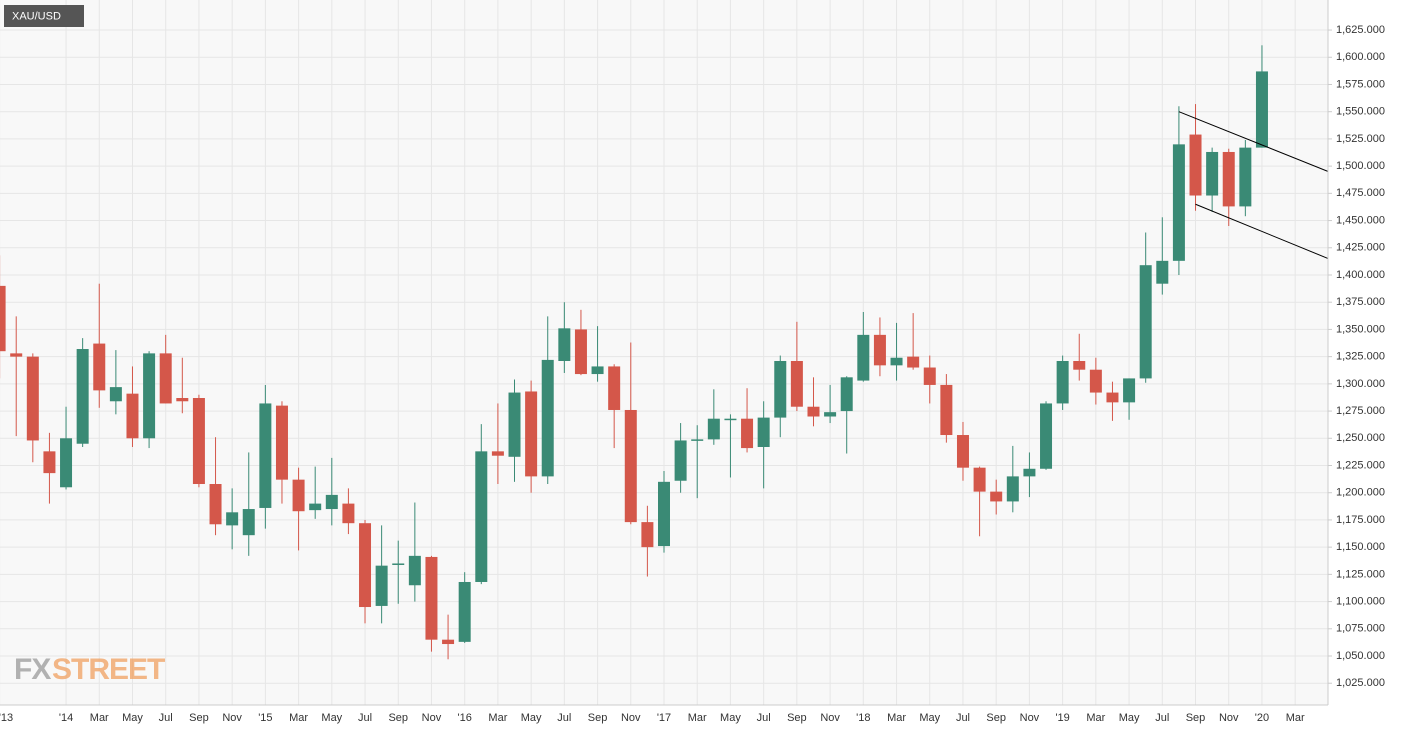  What do you see at coordinates (1360, 112) in the screenshot?
I see `y-tick-label: 1,550.000` at bounding box center [1360, 112].